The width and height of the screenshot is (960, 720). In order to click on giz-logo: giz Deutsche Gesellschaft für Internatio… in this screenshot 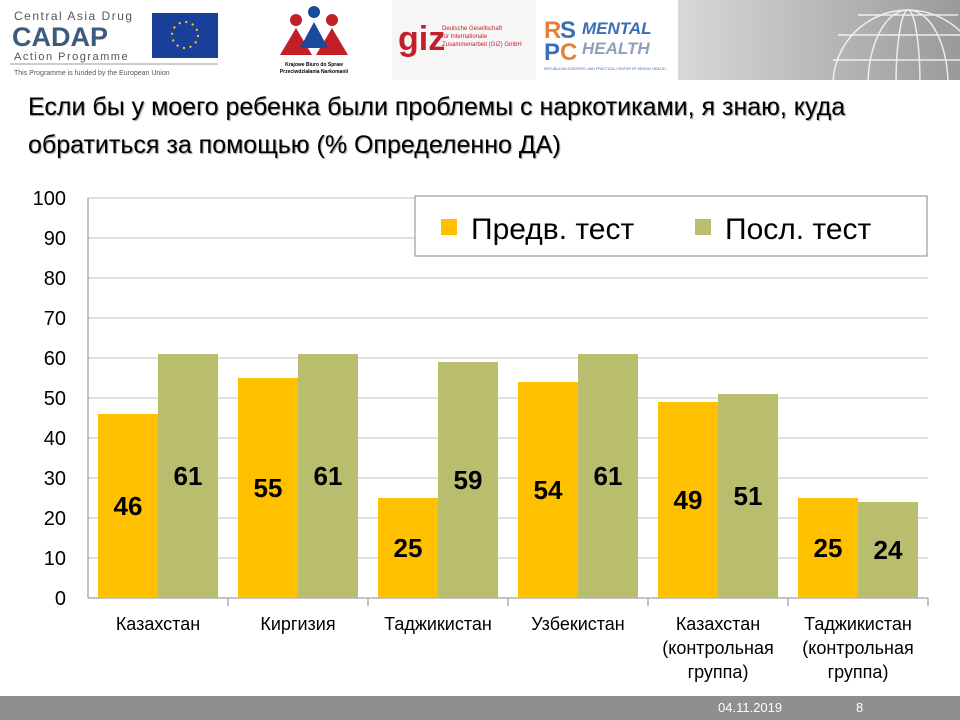, I will do `click(464, 40)`.